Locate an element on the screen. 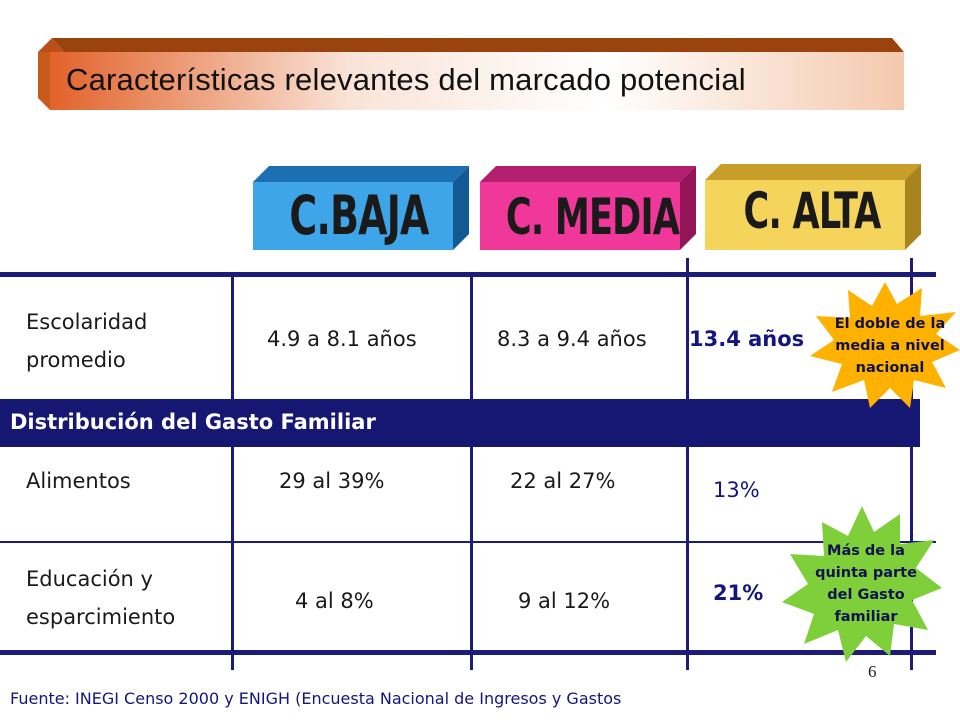 This screenshot has width=960, height=720. table-top-border is located at coordinates (468, 274).